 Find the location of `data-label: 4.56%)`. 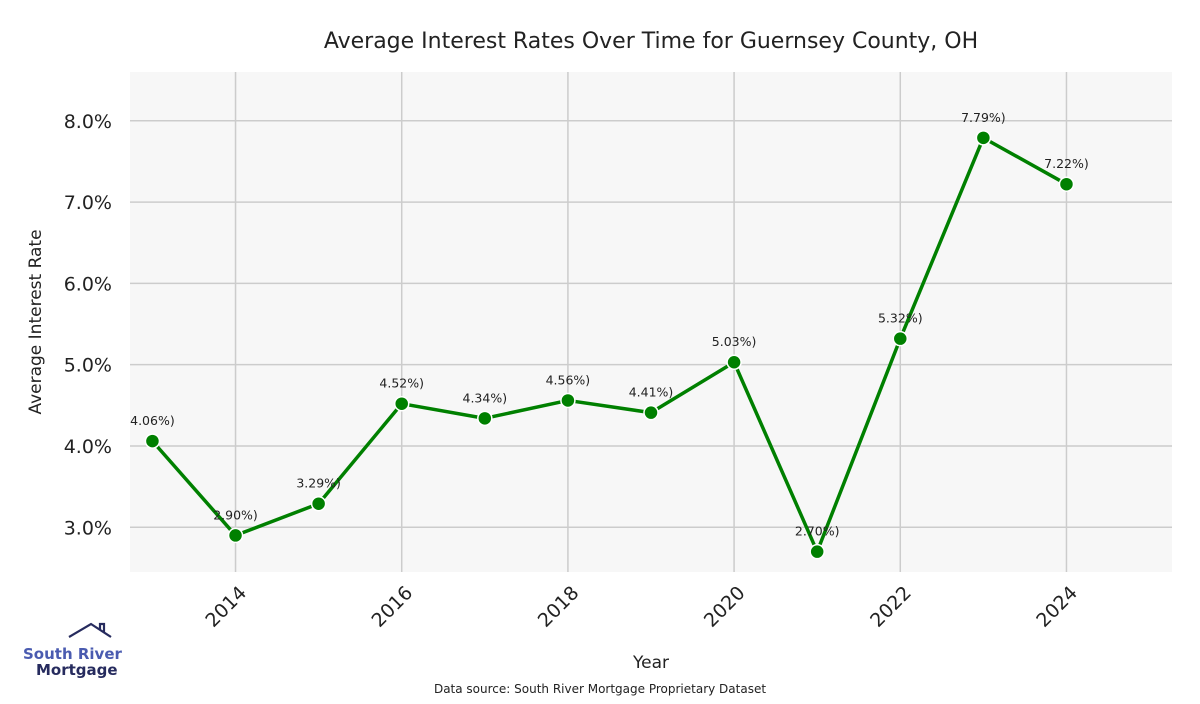

data-label: 4.56%) is located at coordinates (568, 379).